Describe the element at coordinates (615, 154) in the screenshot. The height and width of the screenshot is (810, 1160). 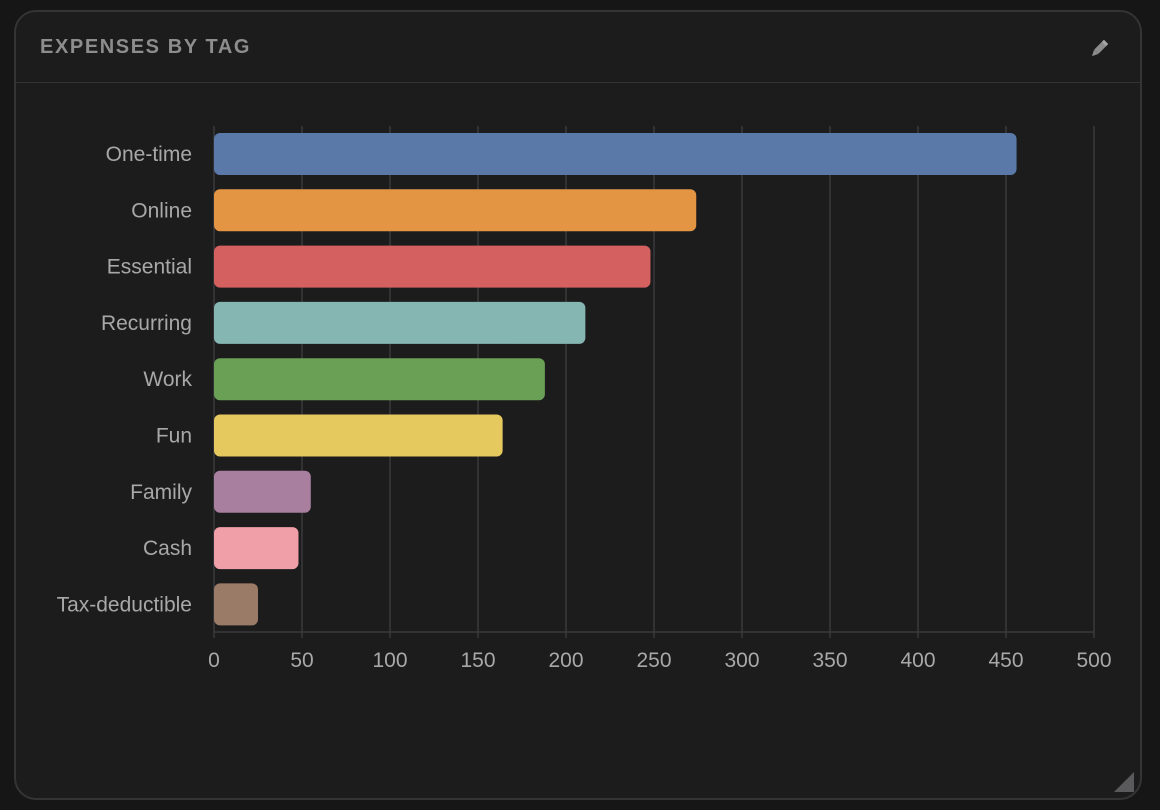
I see `bar-one-time` at that location.